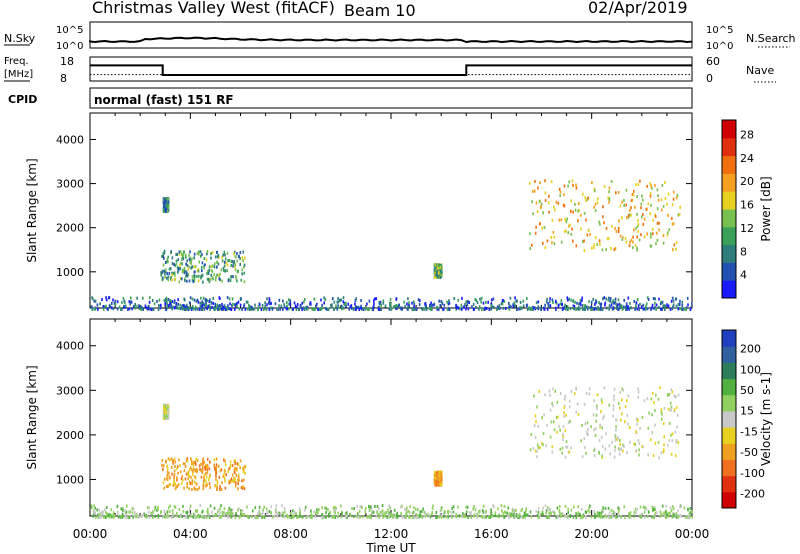  I want to click on power-ylabel: Slant Range [km], so click(32, 210).